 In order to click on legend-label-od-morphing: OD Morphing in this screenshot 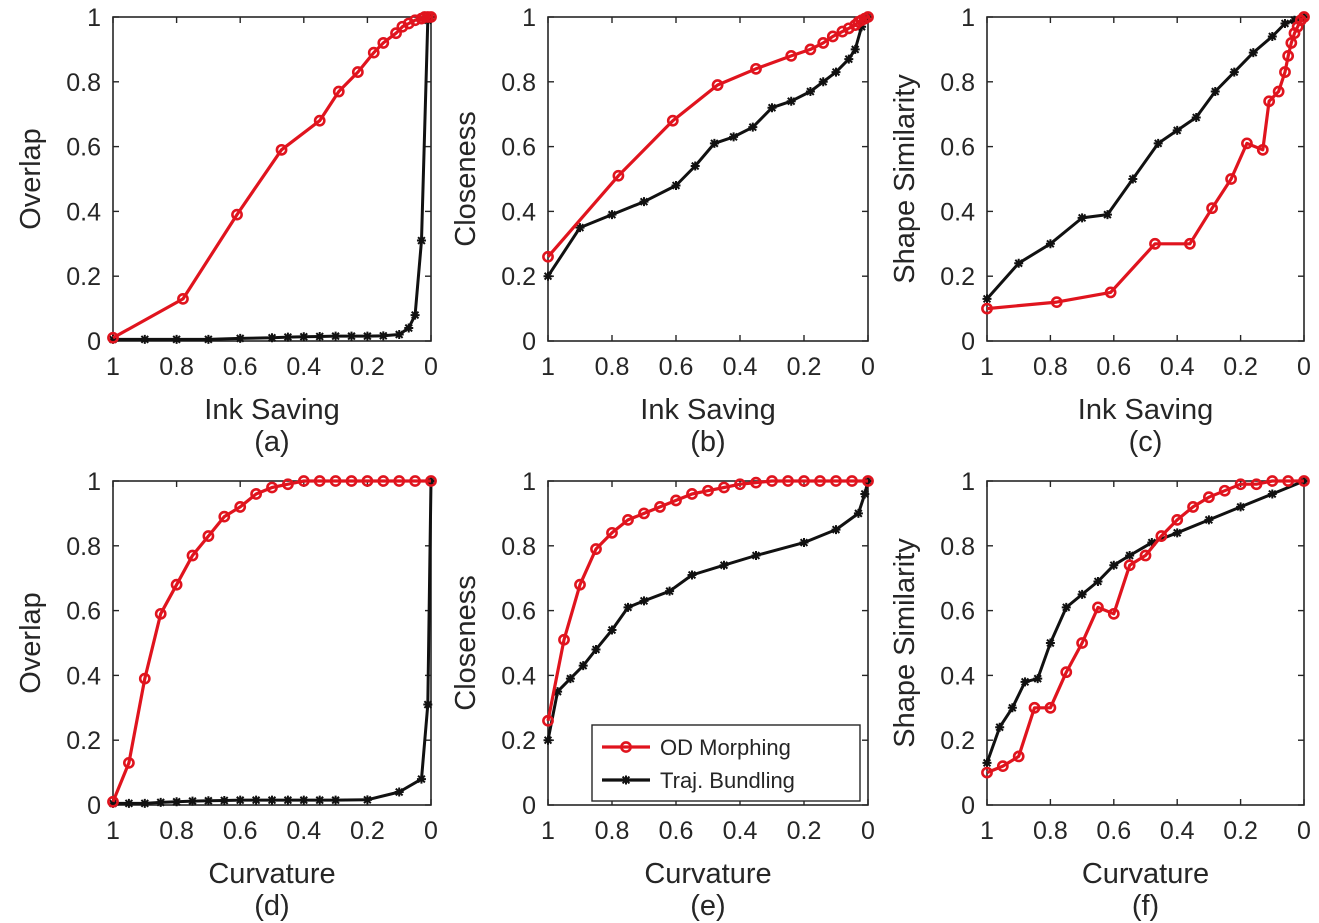, I will do `click(725, 747)`.